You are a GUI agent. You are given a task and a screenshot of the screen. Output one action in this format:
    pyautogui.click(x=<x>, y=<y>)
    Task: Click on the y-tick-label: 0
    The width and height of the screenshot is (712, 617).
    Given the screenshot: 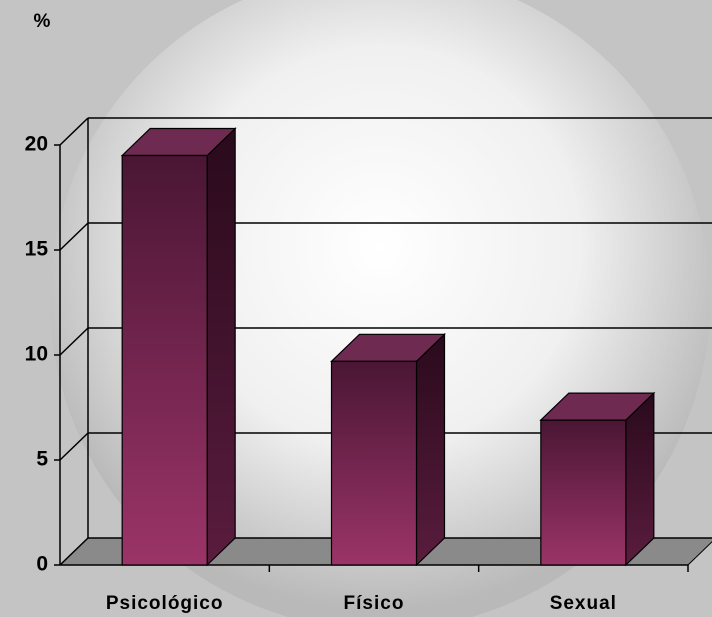 What is the action you would take?
    pyautogui.click(x=42, y=564)
    